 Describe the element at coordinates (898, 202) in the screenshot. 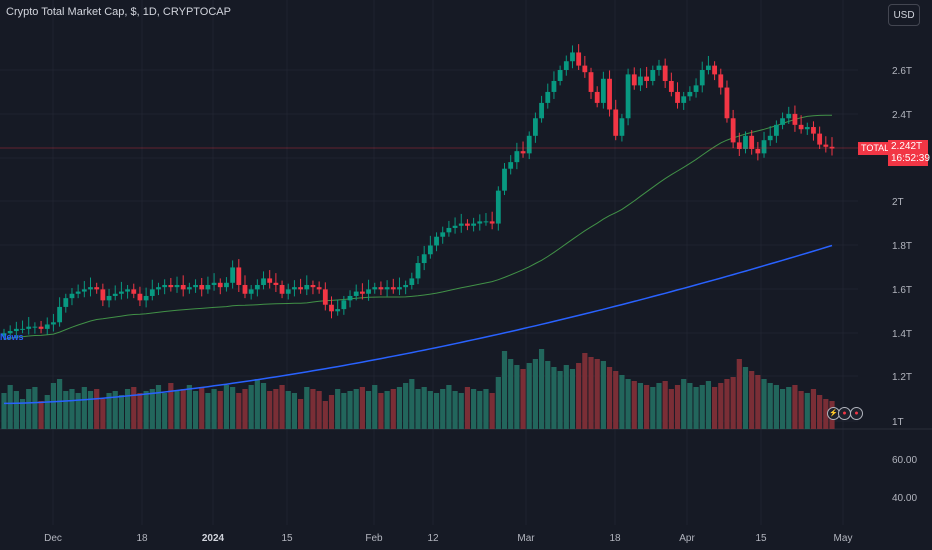

I see `price-axis-label: 2T` at that location.